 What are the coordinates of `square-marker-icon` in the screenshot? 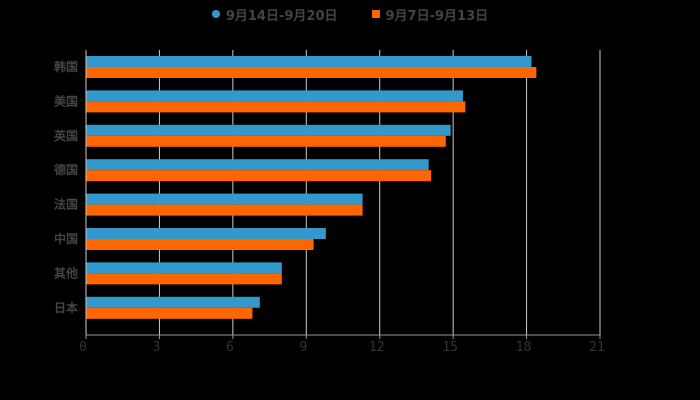 It's located at (375, 14).